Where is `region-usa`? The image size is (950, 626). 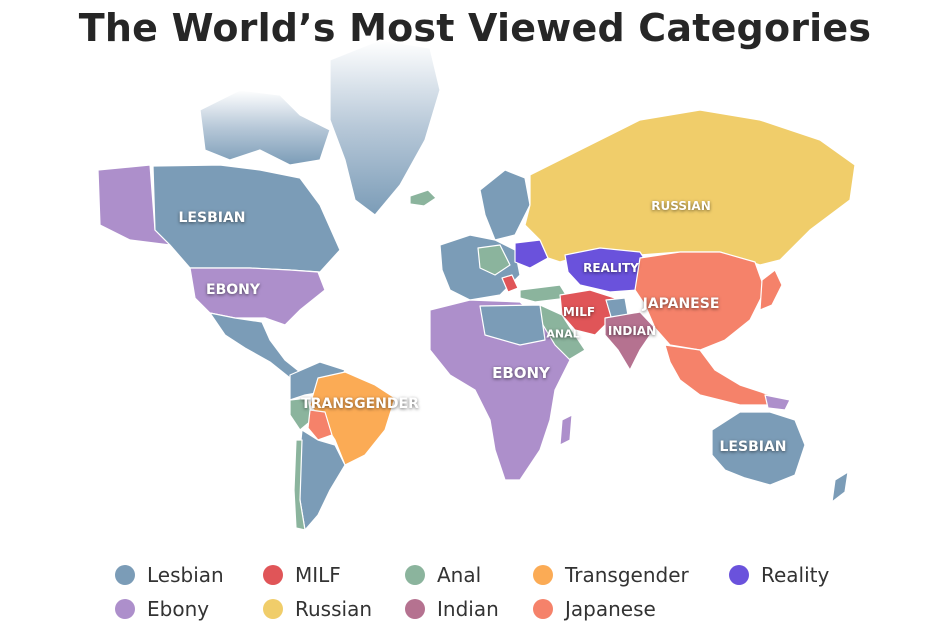 region-usa is located at coordinates (257, 296).